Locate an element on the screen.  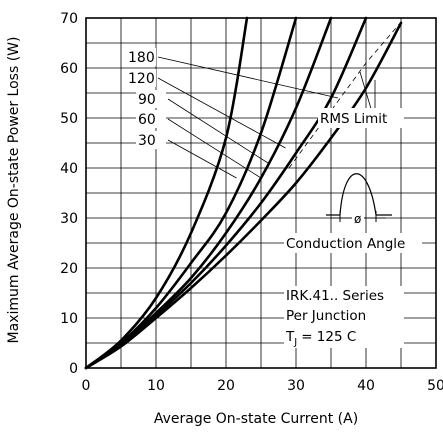
rms-limit-text: RMS Limit is located at coordinates (353, 119).